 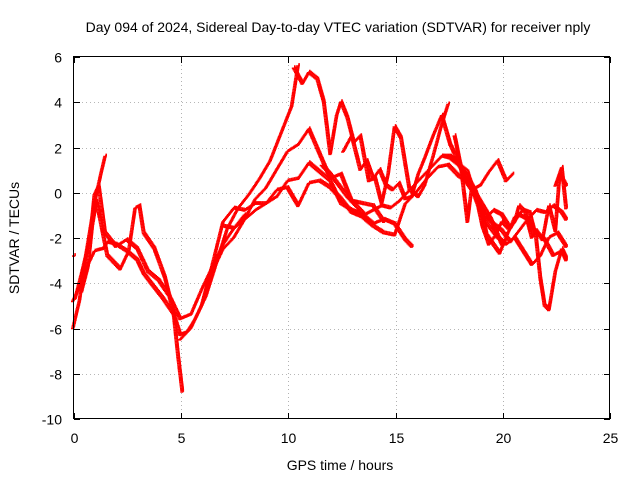 I want to click on y-tick-label: -4, so click(x=56, y=284).